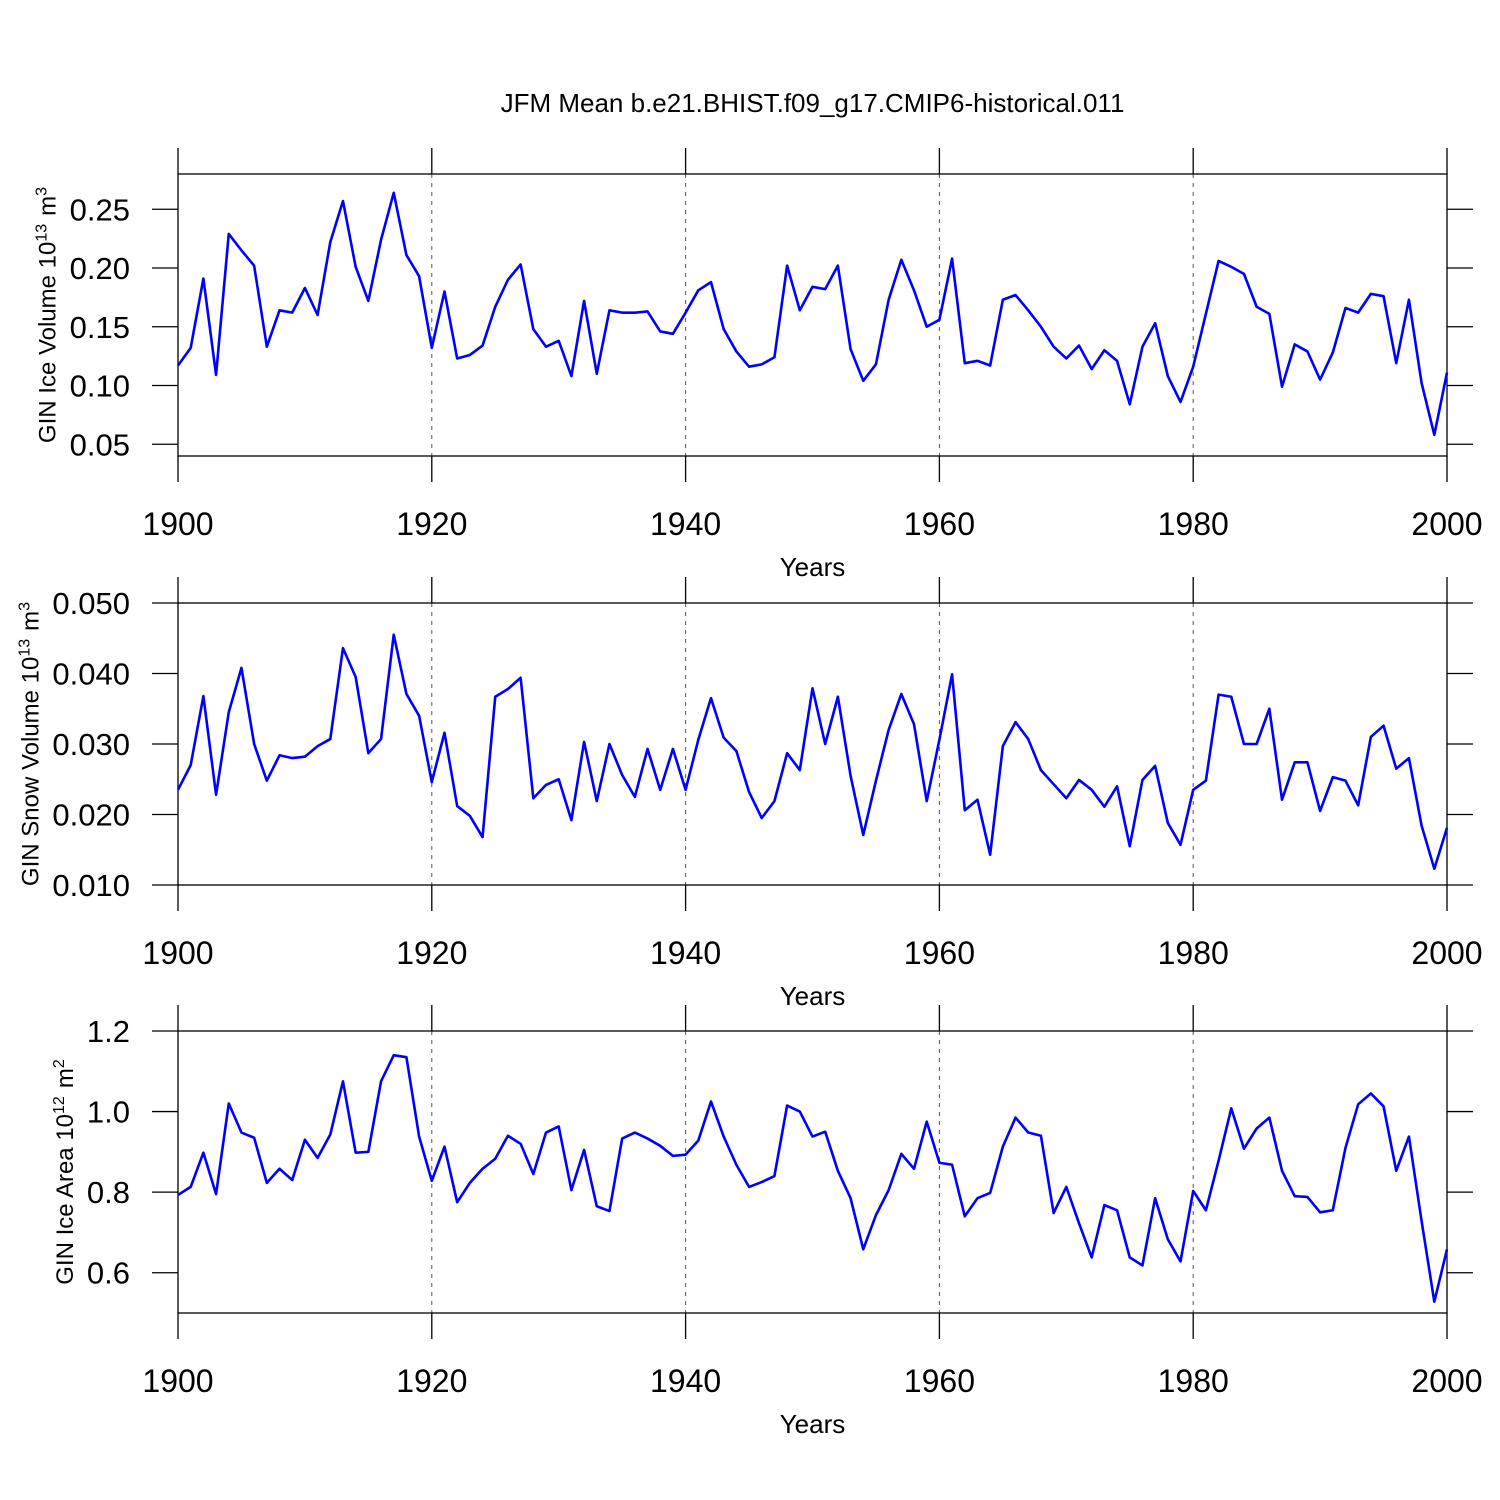  What do you see at coordinates (91, 674) in the screenshot?
I see `y-tick-label: 0.040` at bounding box center [91, 674].